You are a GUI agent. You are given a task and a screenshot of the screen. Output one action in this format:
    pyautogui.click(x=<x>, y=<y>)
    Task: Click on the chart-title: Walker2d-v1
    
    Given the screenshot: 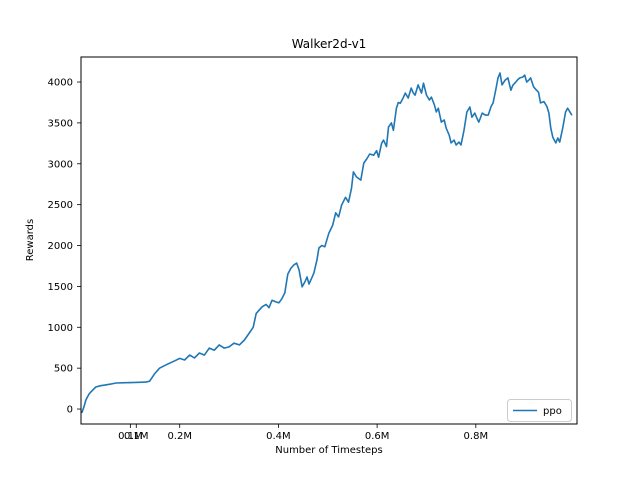 What is the action you would take?
    pyautogui.click(x=329, y=44)
    